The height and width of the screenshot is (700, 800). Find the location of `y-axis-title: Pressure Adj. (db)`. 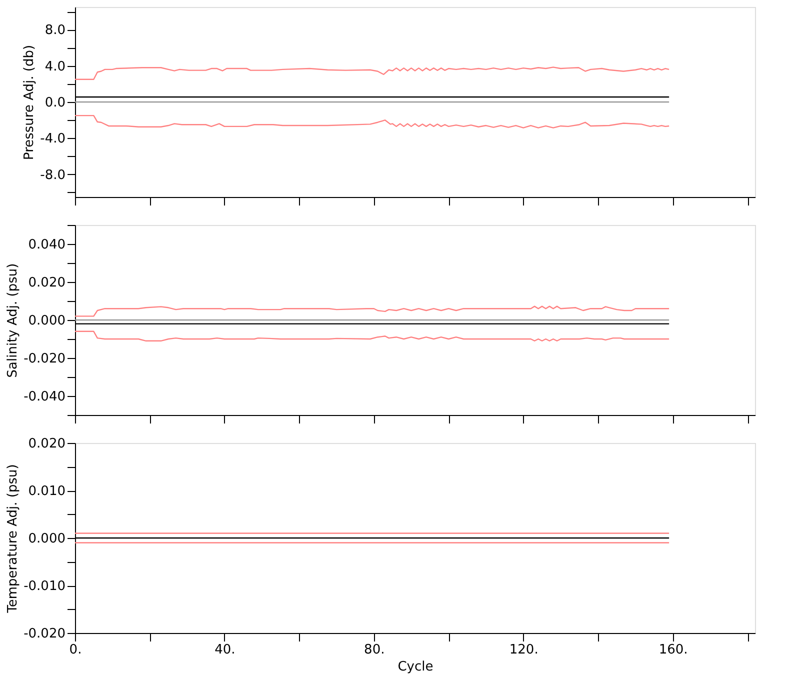

y-axis-title: Pressure Adj. (db) is located at coordinates (30, 102).